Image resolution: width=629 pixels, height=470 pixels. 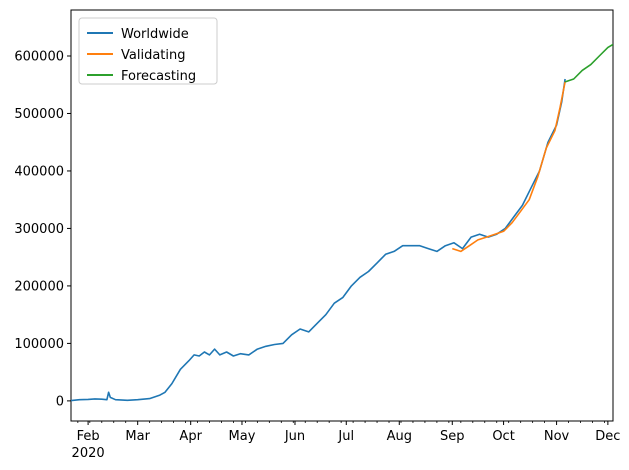 I want to click on legend-label: Validating, so click(x=153, y=55).